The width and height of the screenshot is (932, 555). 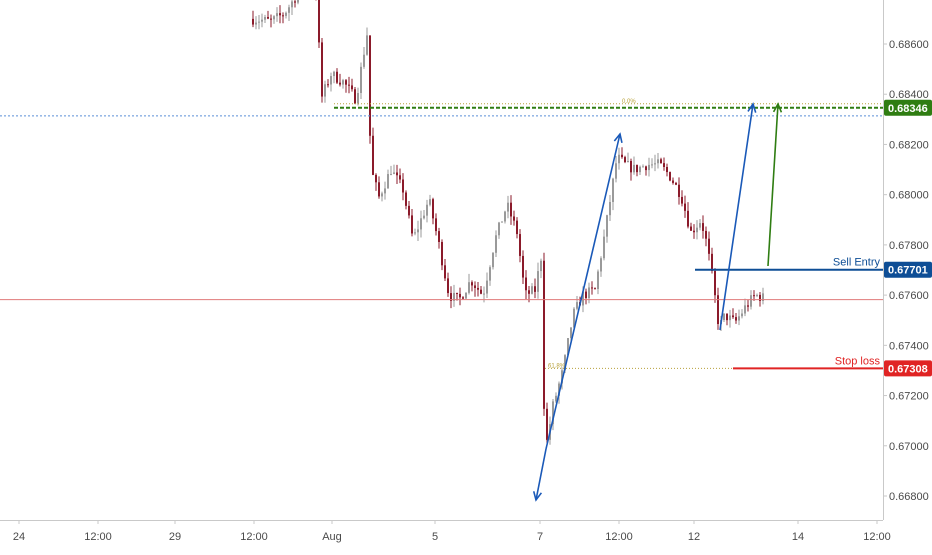 What do you see at coordinates (775, 184) in the screenshot?
I see `projection-arrow-to-target-green` at bounding box center [775, 184].